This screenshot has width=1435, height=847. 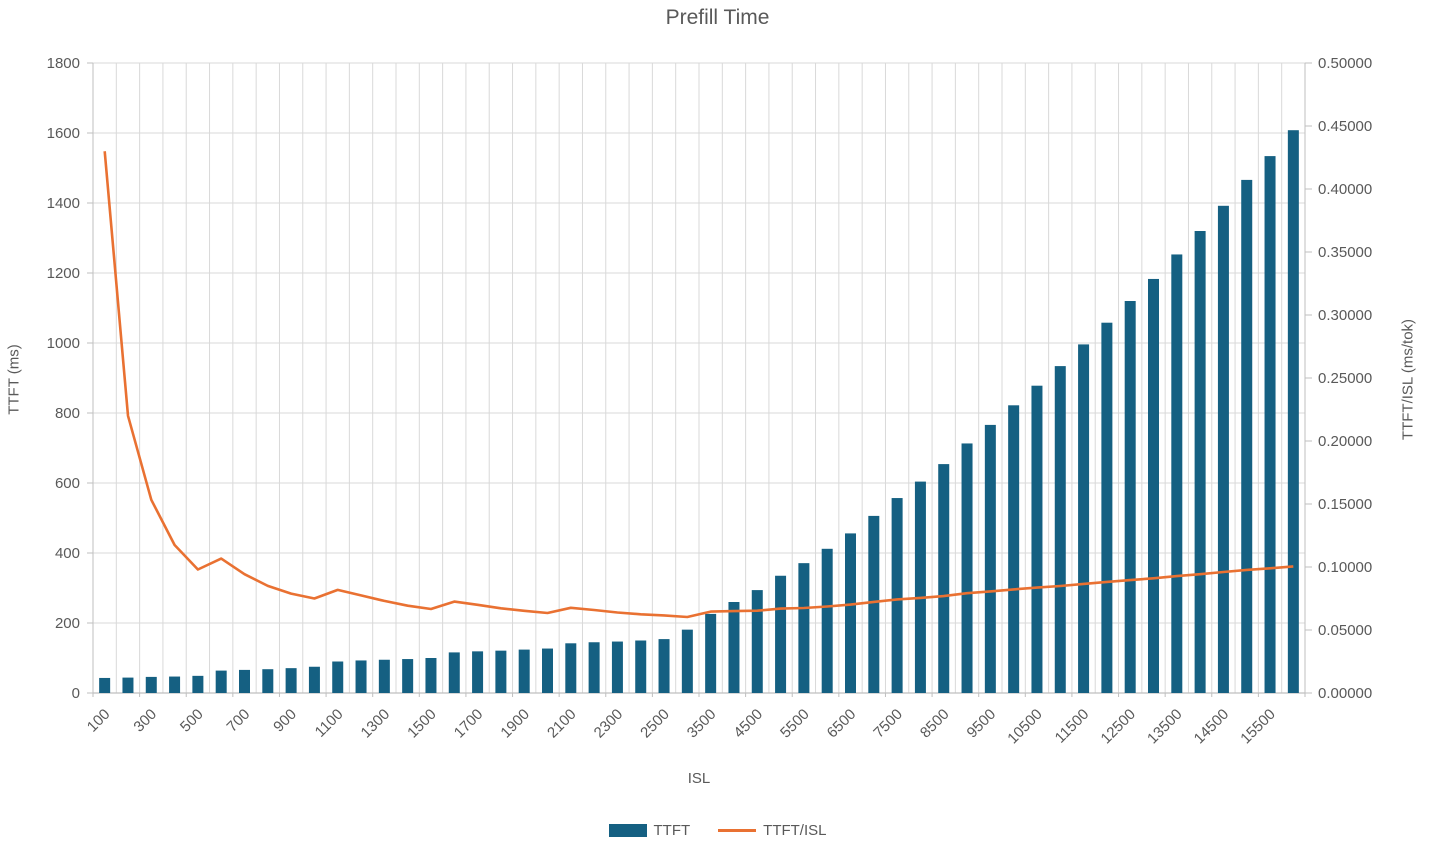 What do you see at coordinates (67, 413) in the screenshot?
I see `svg-text: 800` at bounding box center [67, 413].